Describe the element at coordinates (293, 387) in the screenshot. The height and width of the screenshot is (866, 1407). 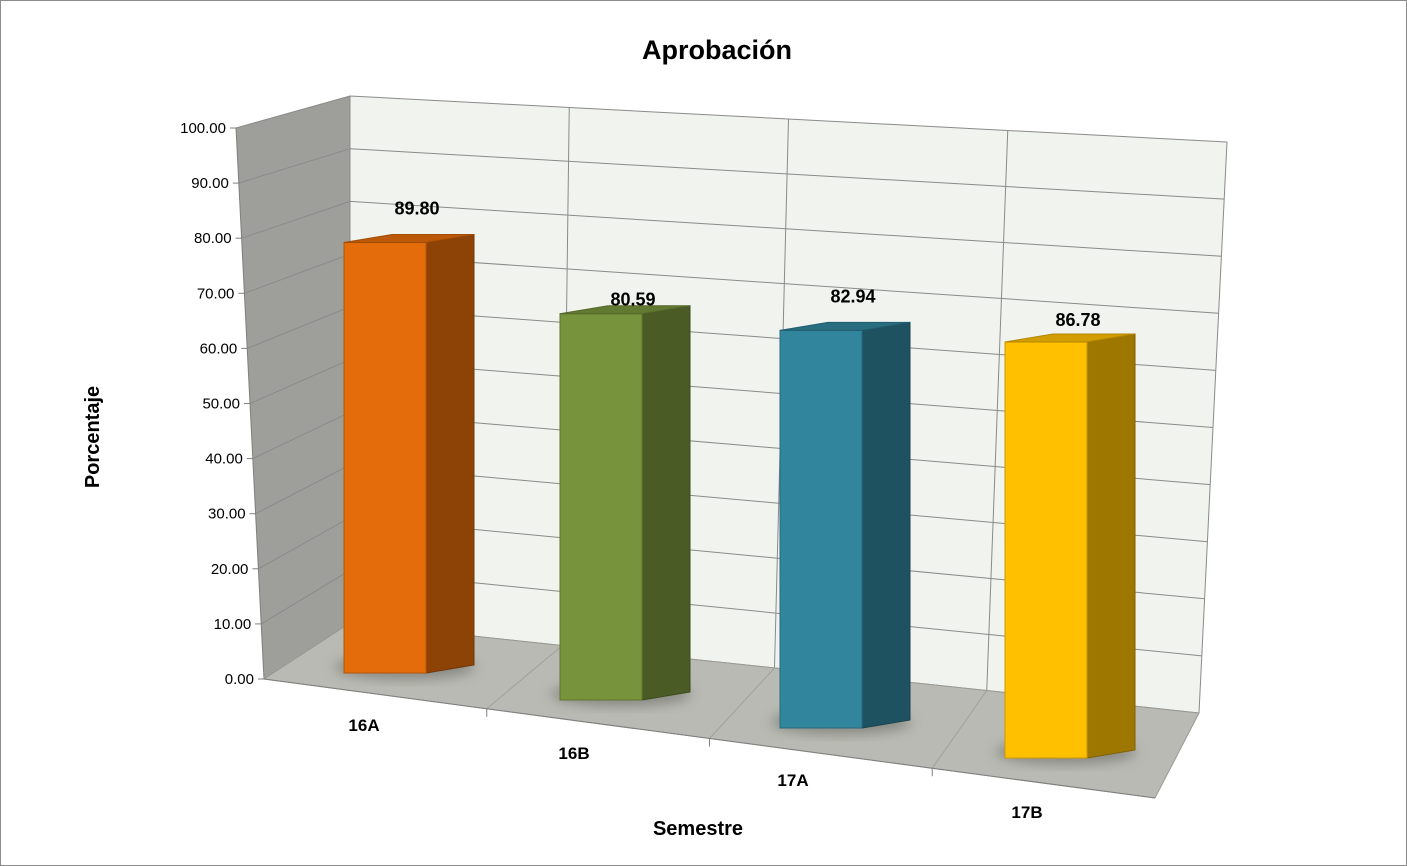
I see `side-wall` at that location.